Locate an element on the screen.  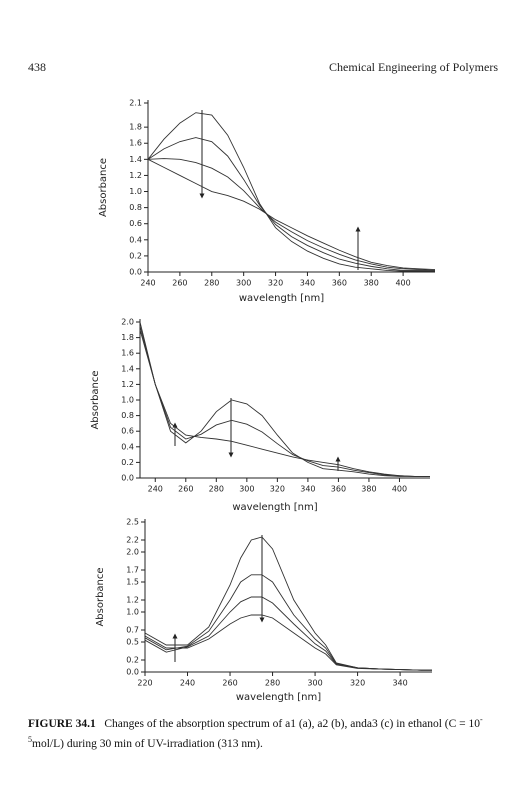
caption-superscript: -5 is located at coordinates (255, 729).